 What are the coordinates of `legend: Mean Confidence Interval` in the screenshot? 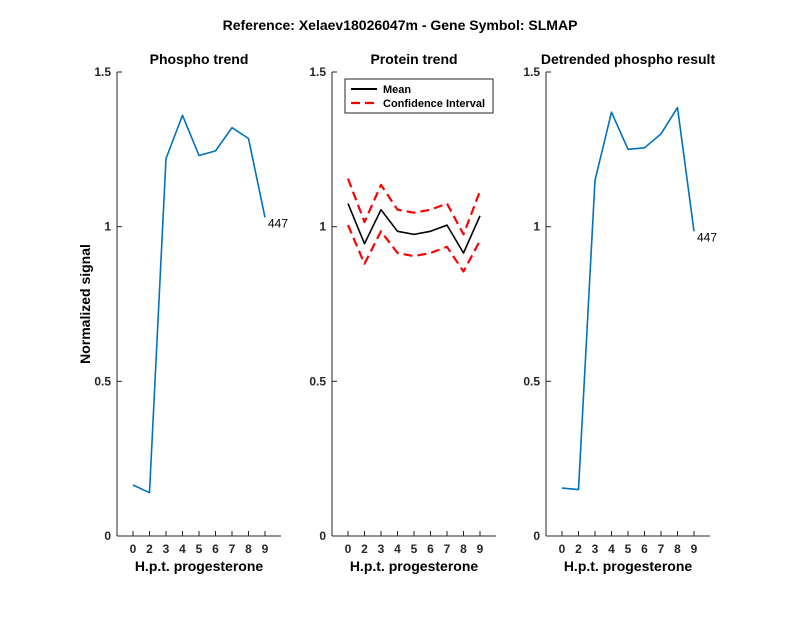 It's located at (419, 96).